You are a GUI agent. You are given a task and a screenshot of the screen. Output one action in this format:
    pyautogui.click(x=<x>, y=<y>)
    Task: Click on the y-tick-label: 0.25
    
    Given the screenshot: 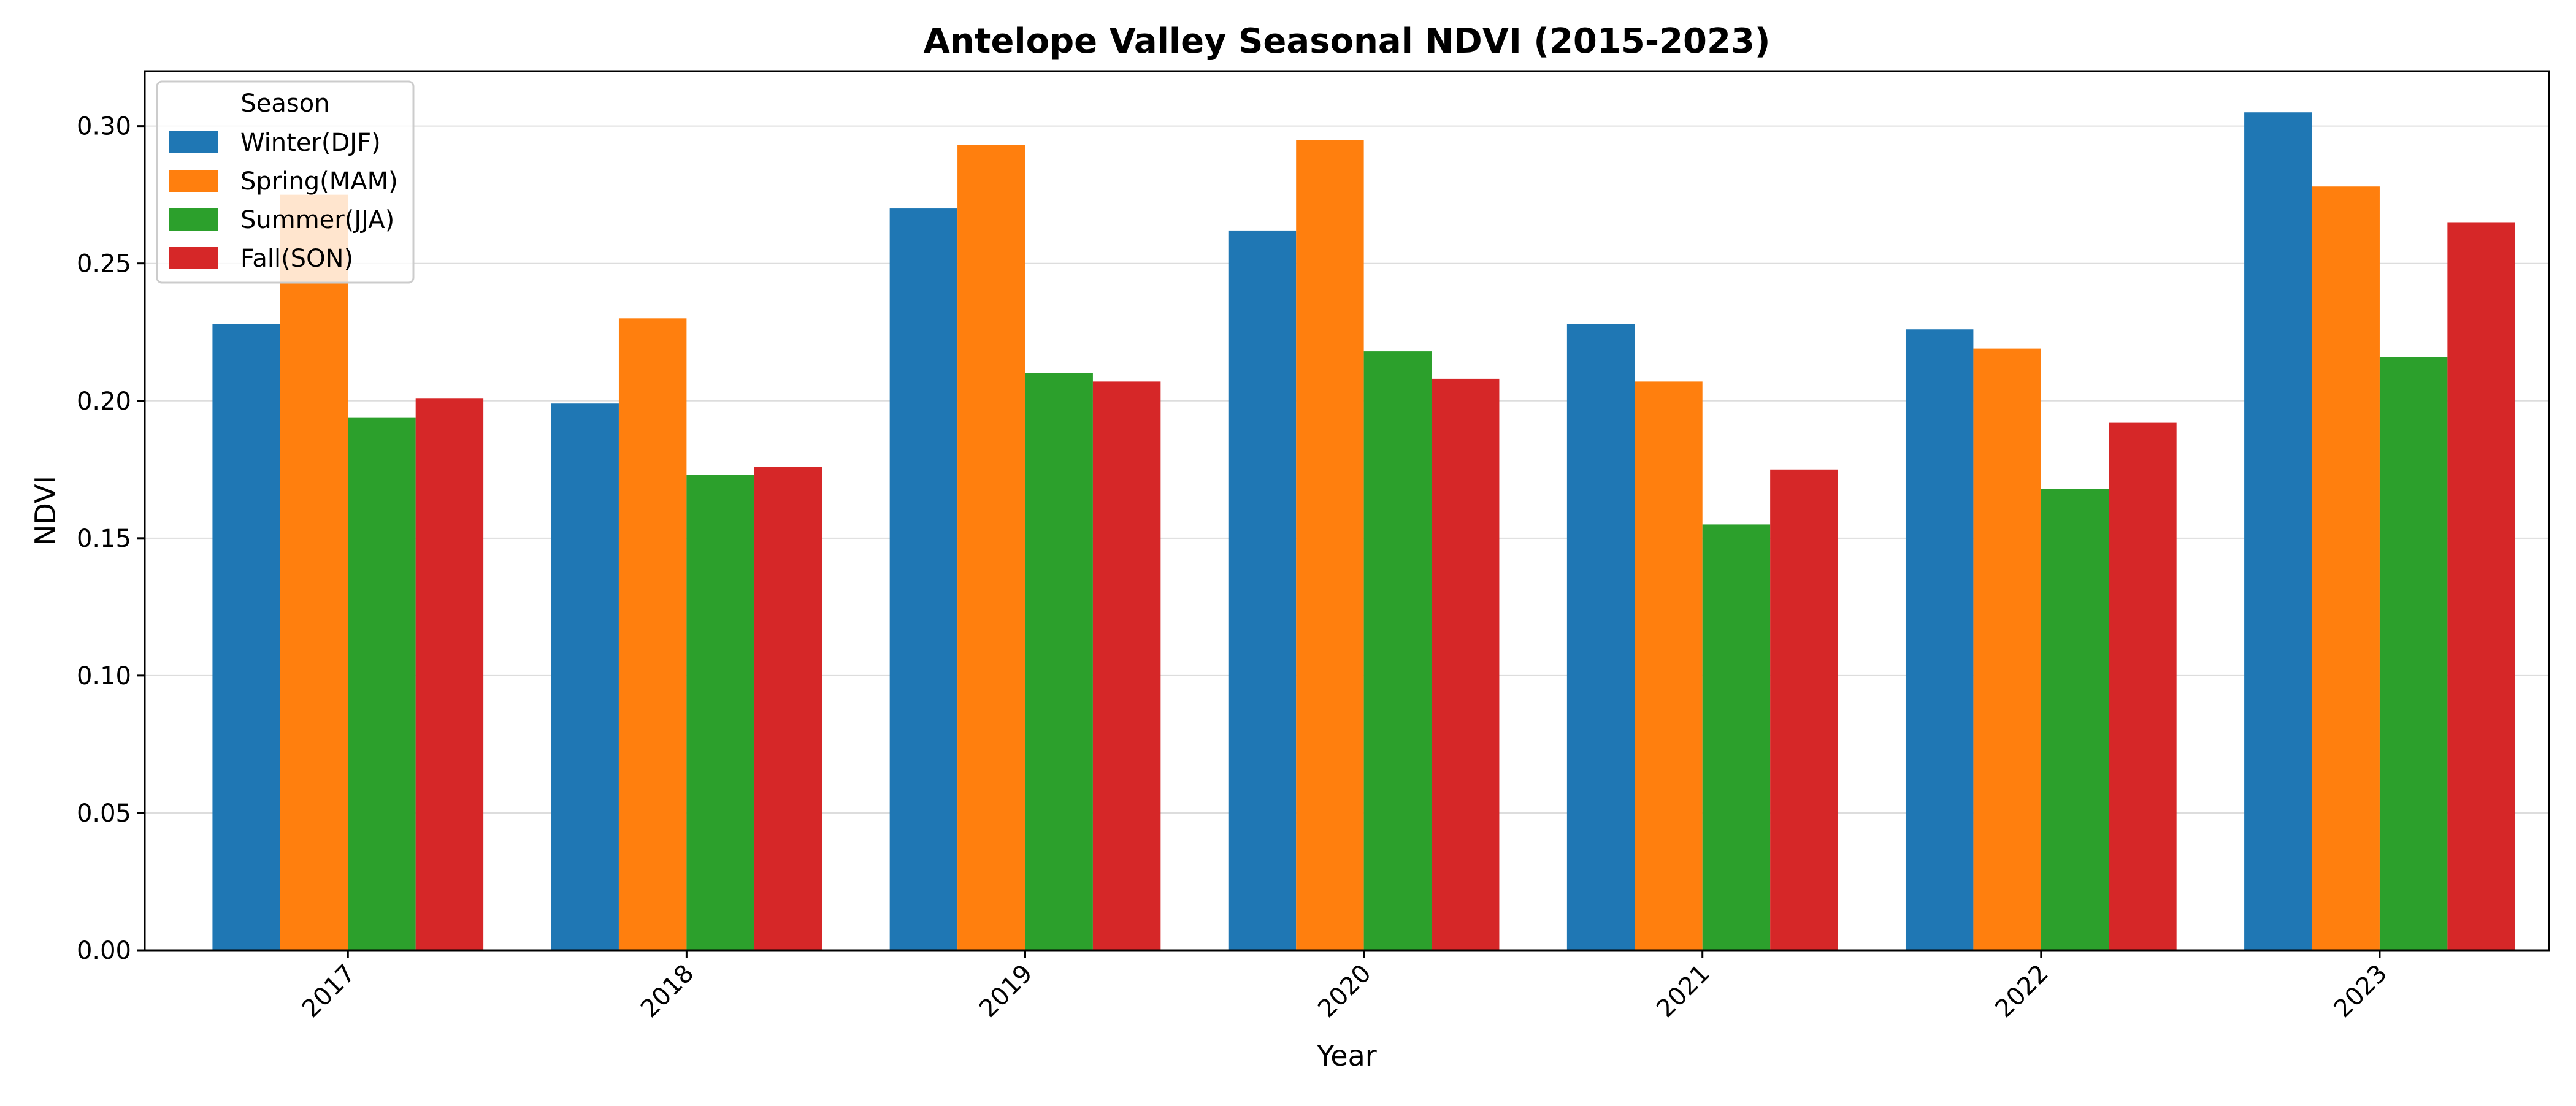 What is the action you would take?
    pyautogui.click(x=104, y=264)
    